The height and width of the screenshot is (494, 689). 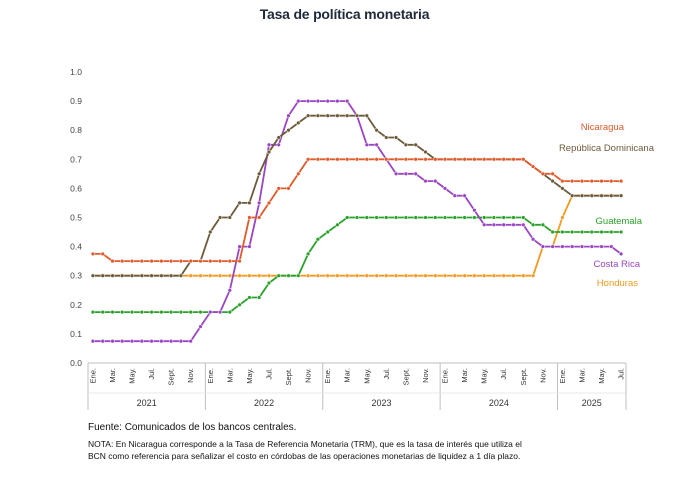 I want to click on legend-label: República Dominicana, so click(x=607, y=148).